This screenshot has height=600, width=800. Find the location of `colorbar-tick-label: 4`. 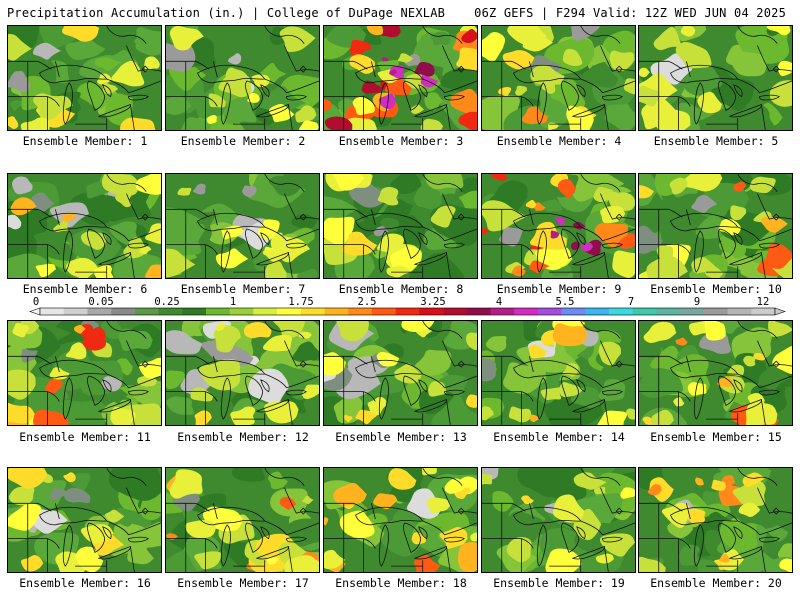

colorbar-tick-label: 4 is located at coordinates (499, 302).